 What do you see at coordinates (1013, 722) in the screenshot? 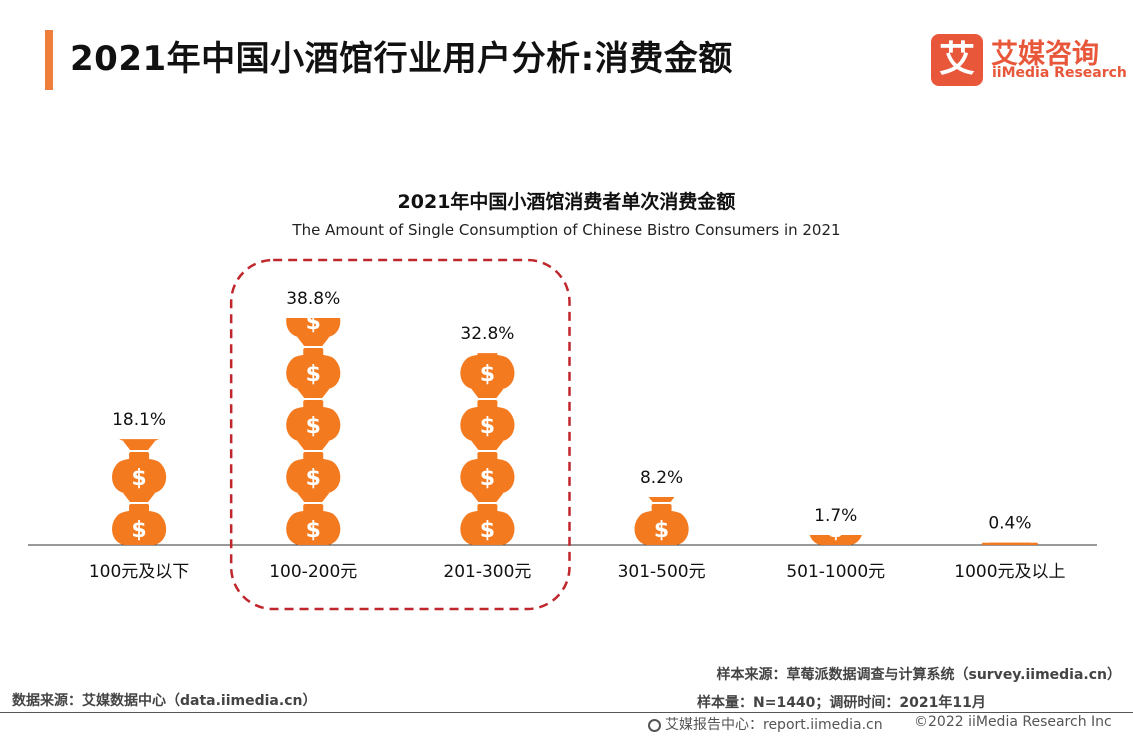
I see `copyright-note: ©2022 iiMedia Research Inc` at bounding box center [1013, 722].